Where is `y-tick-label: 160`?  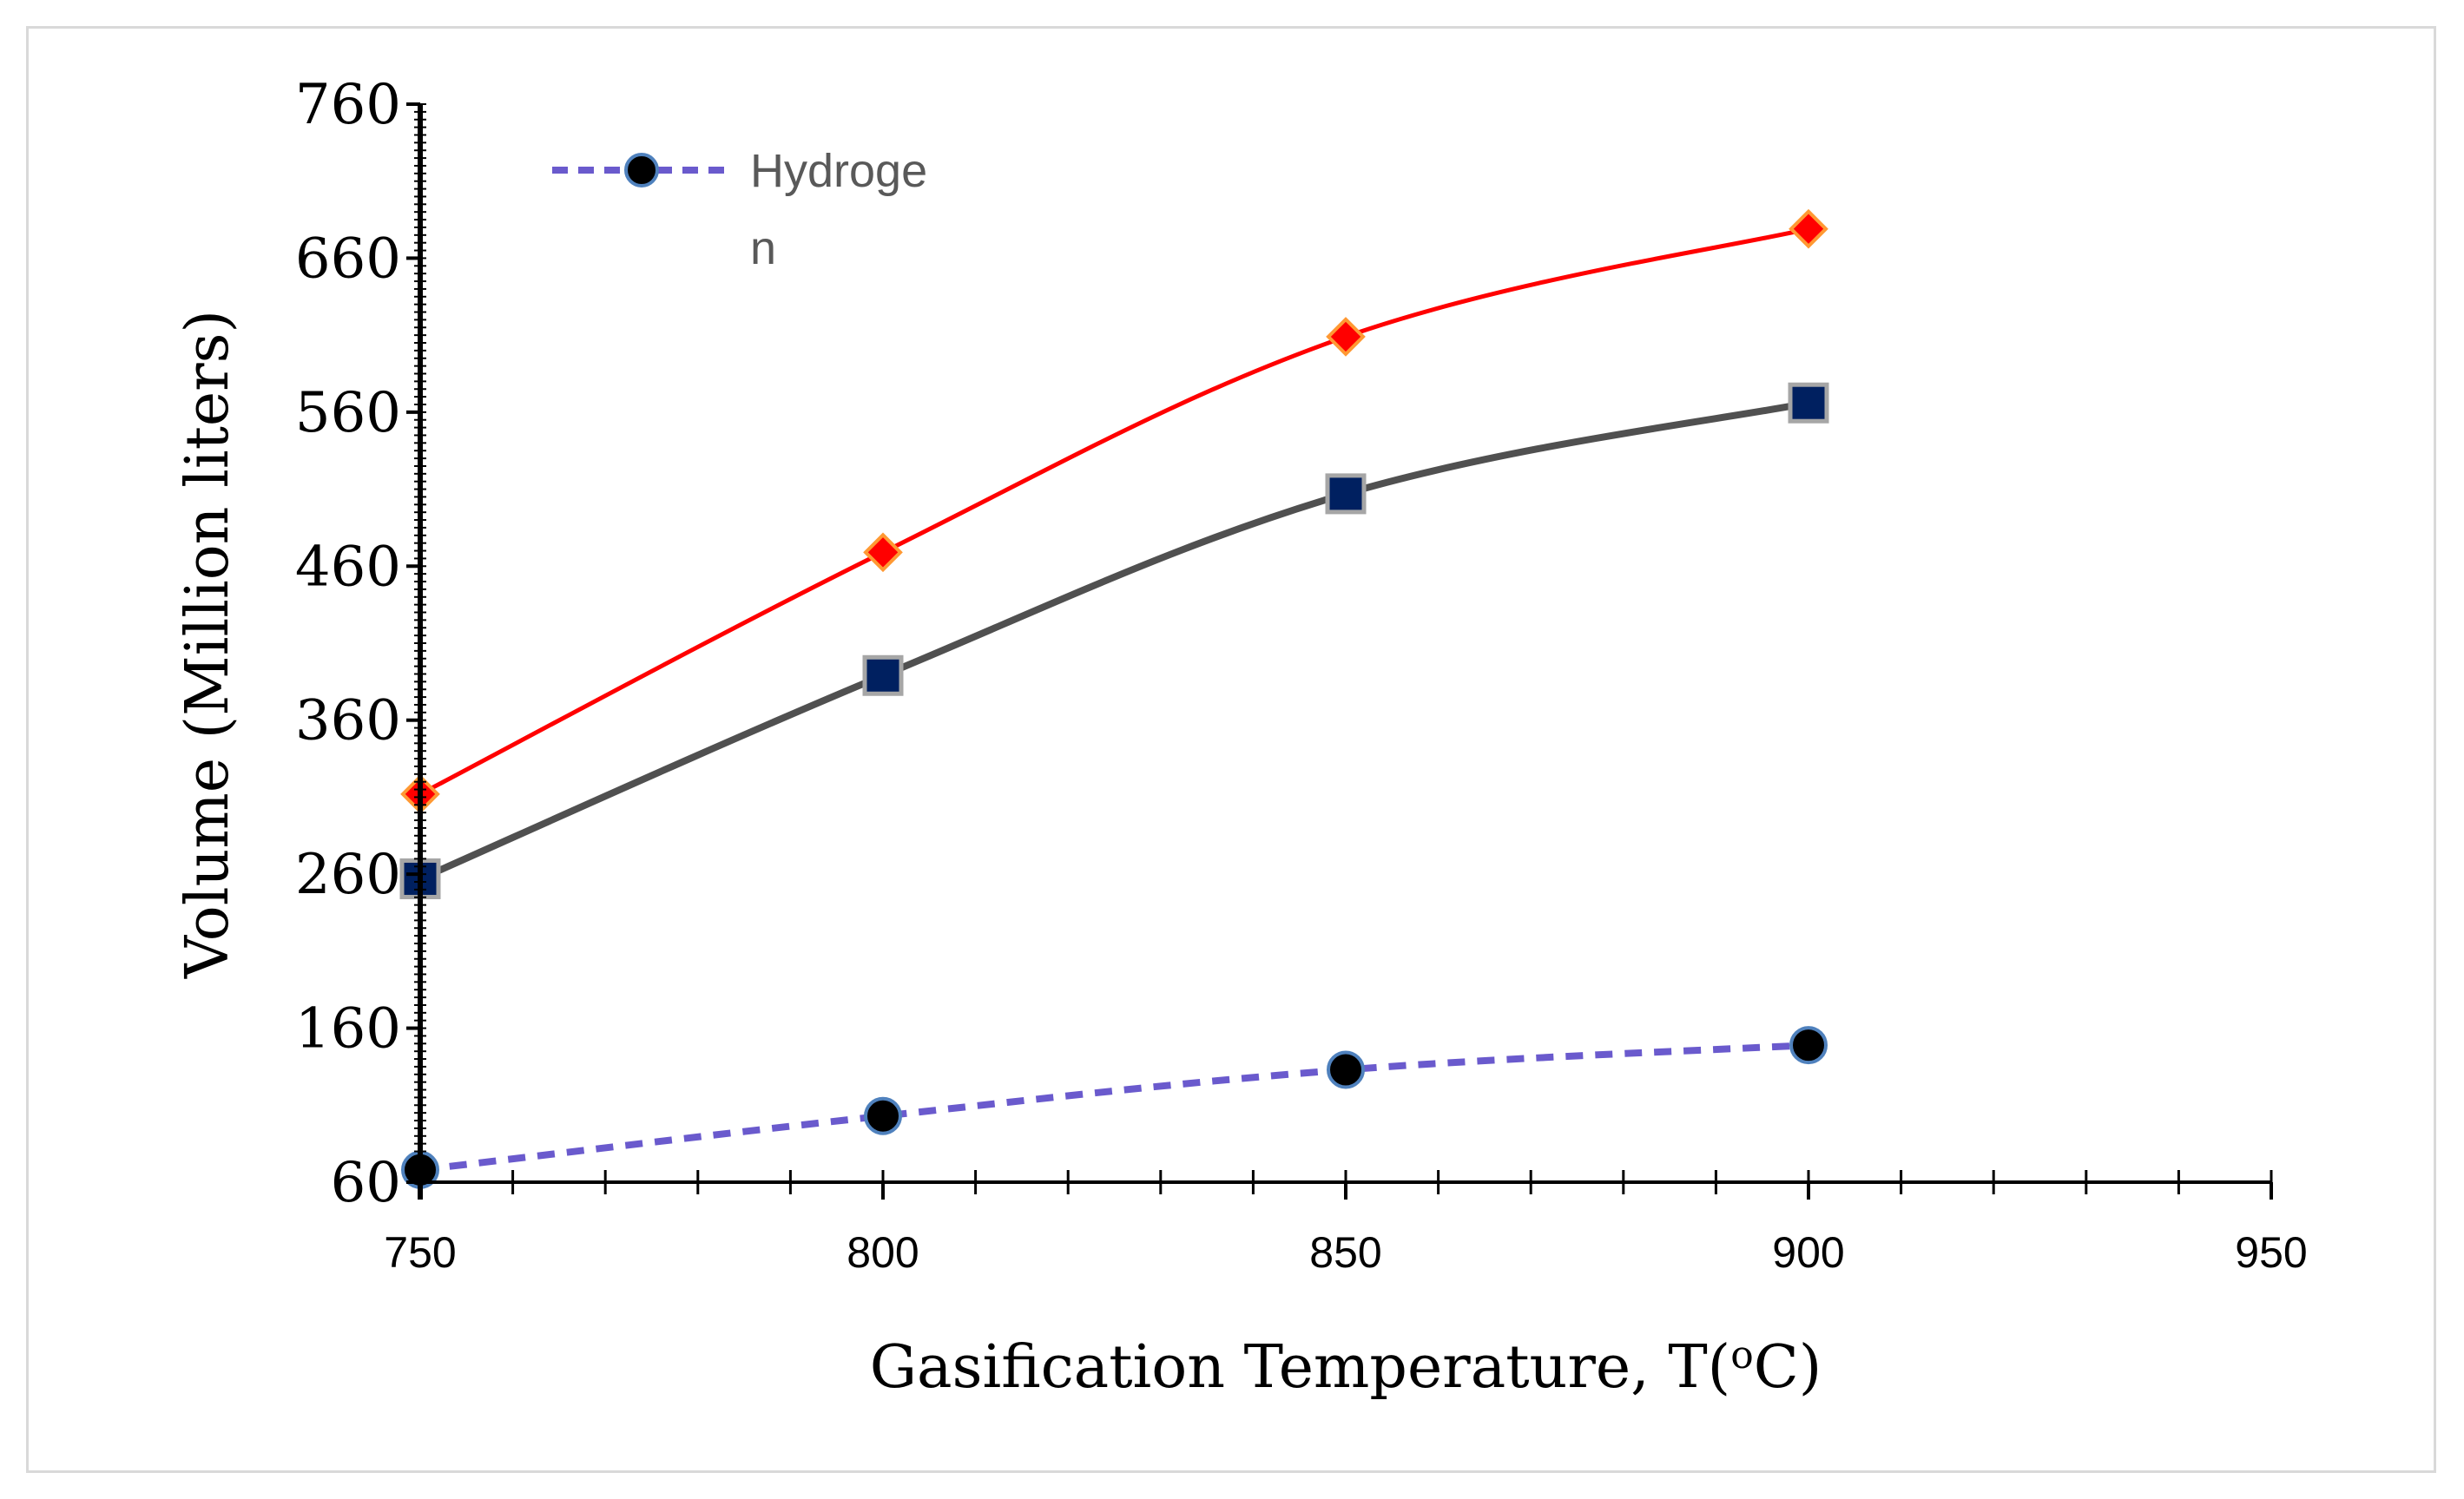 y-tick-label: 160 is located at coordinates (348, 1029).